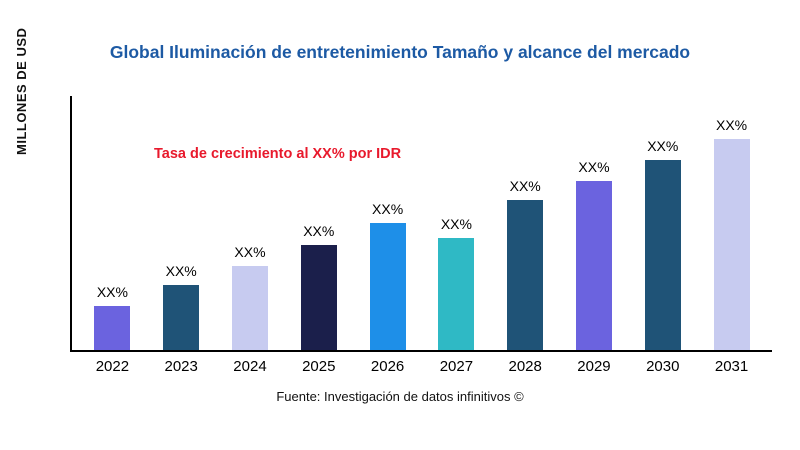  I want to click on x-tick-label-2022: 2022, so click(112, 366).